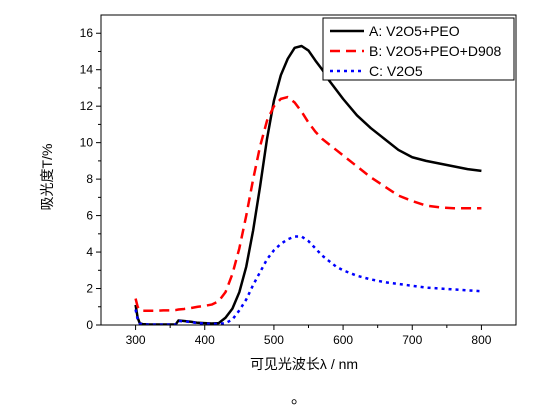 The height and width of the screenshot is (412, 557). Describe the element at coordinates (87, 33) in the screenshot. I see `y-tick-label: 16` at that location.